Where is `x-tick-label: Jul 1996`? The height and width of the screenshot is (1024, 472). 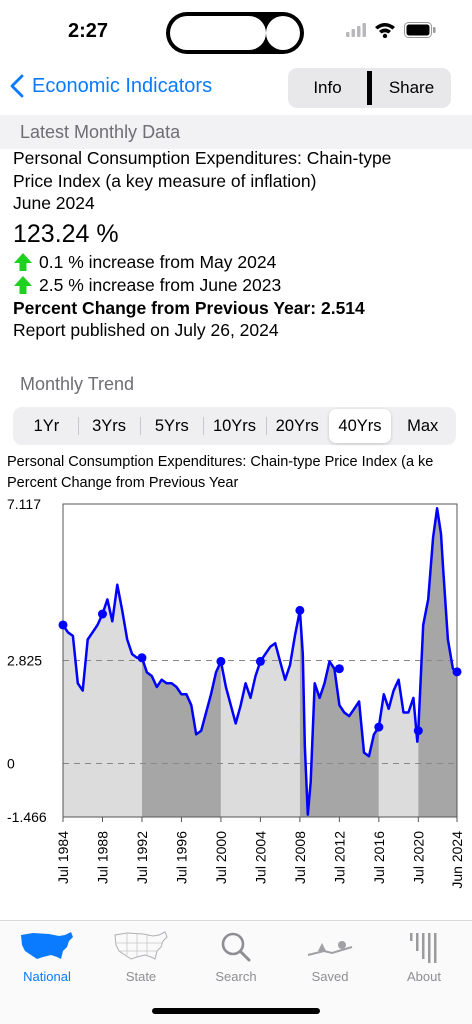
x-tick-label: Jul 1996 is located at coordinates (181, 857).